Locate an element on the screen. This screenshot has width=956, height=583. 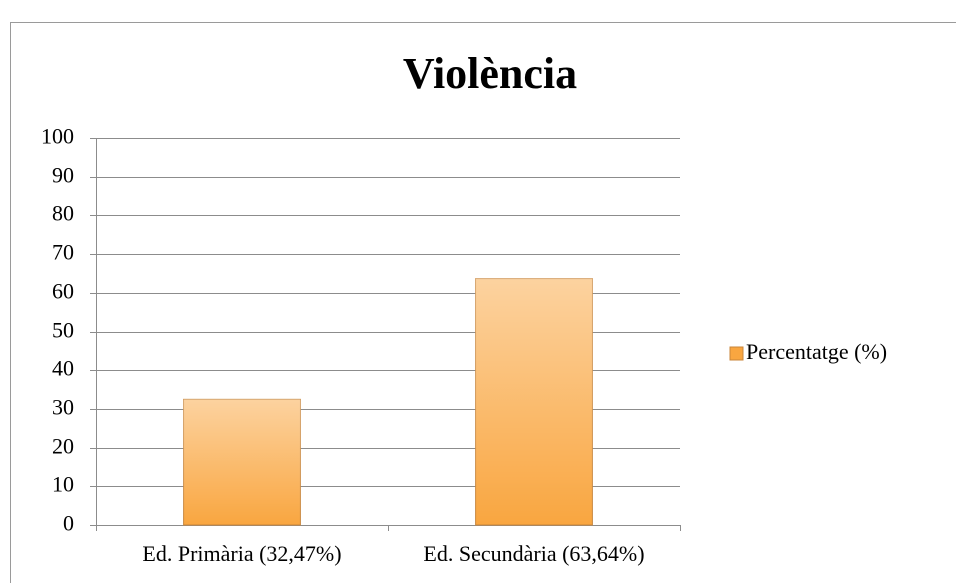
y-tick-label: 90 is located at coordinates (63, 175).